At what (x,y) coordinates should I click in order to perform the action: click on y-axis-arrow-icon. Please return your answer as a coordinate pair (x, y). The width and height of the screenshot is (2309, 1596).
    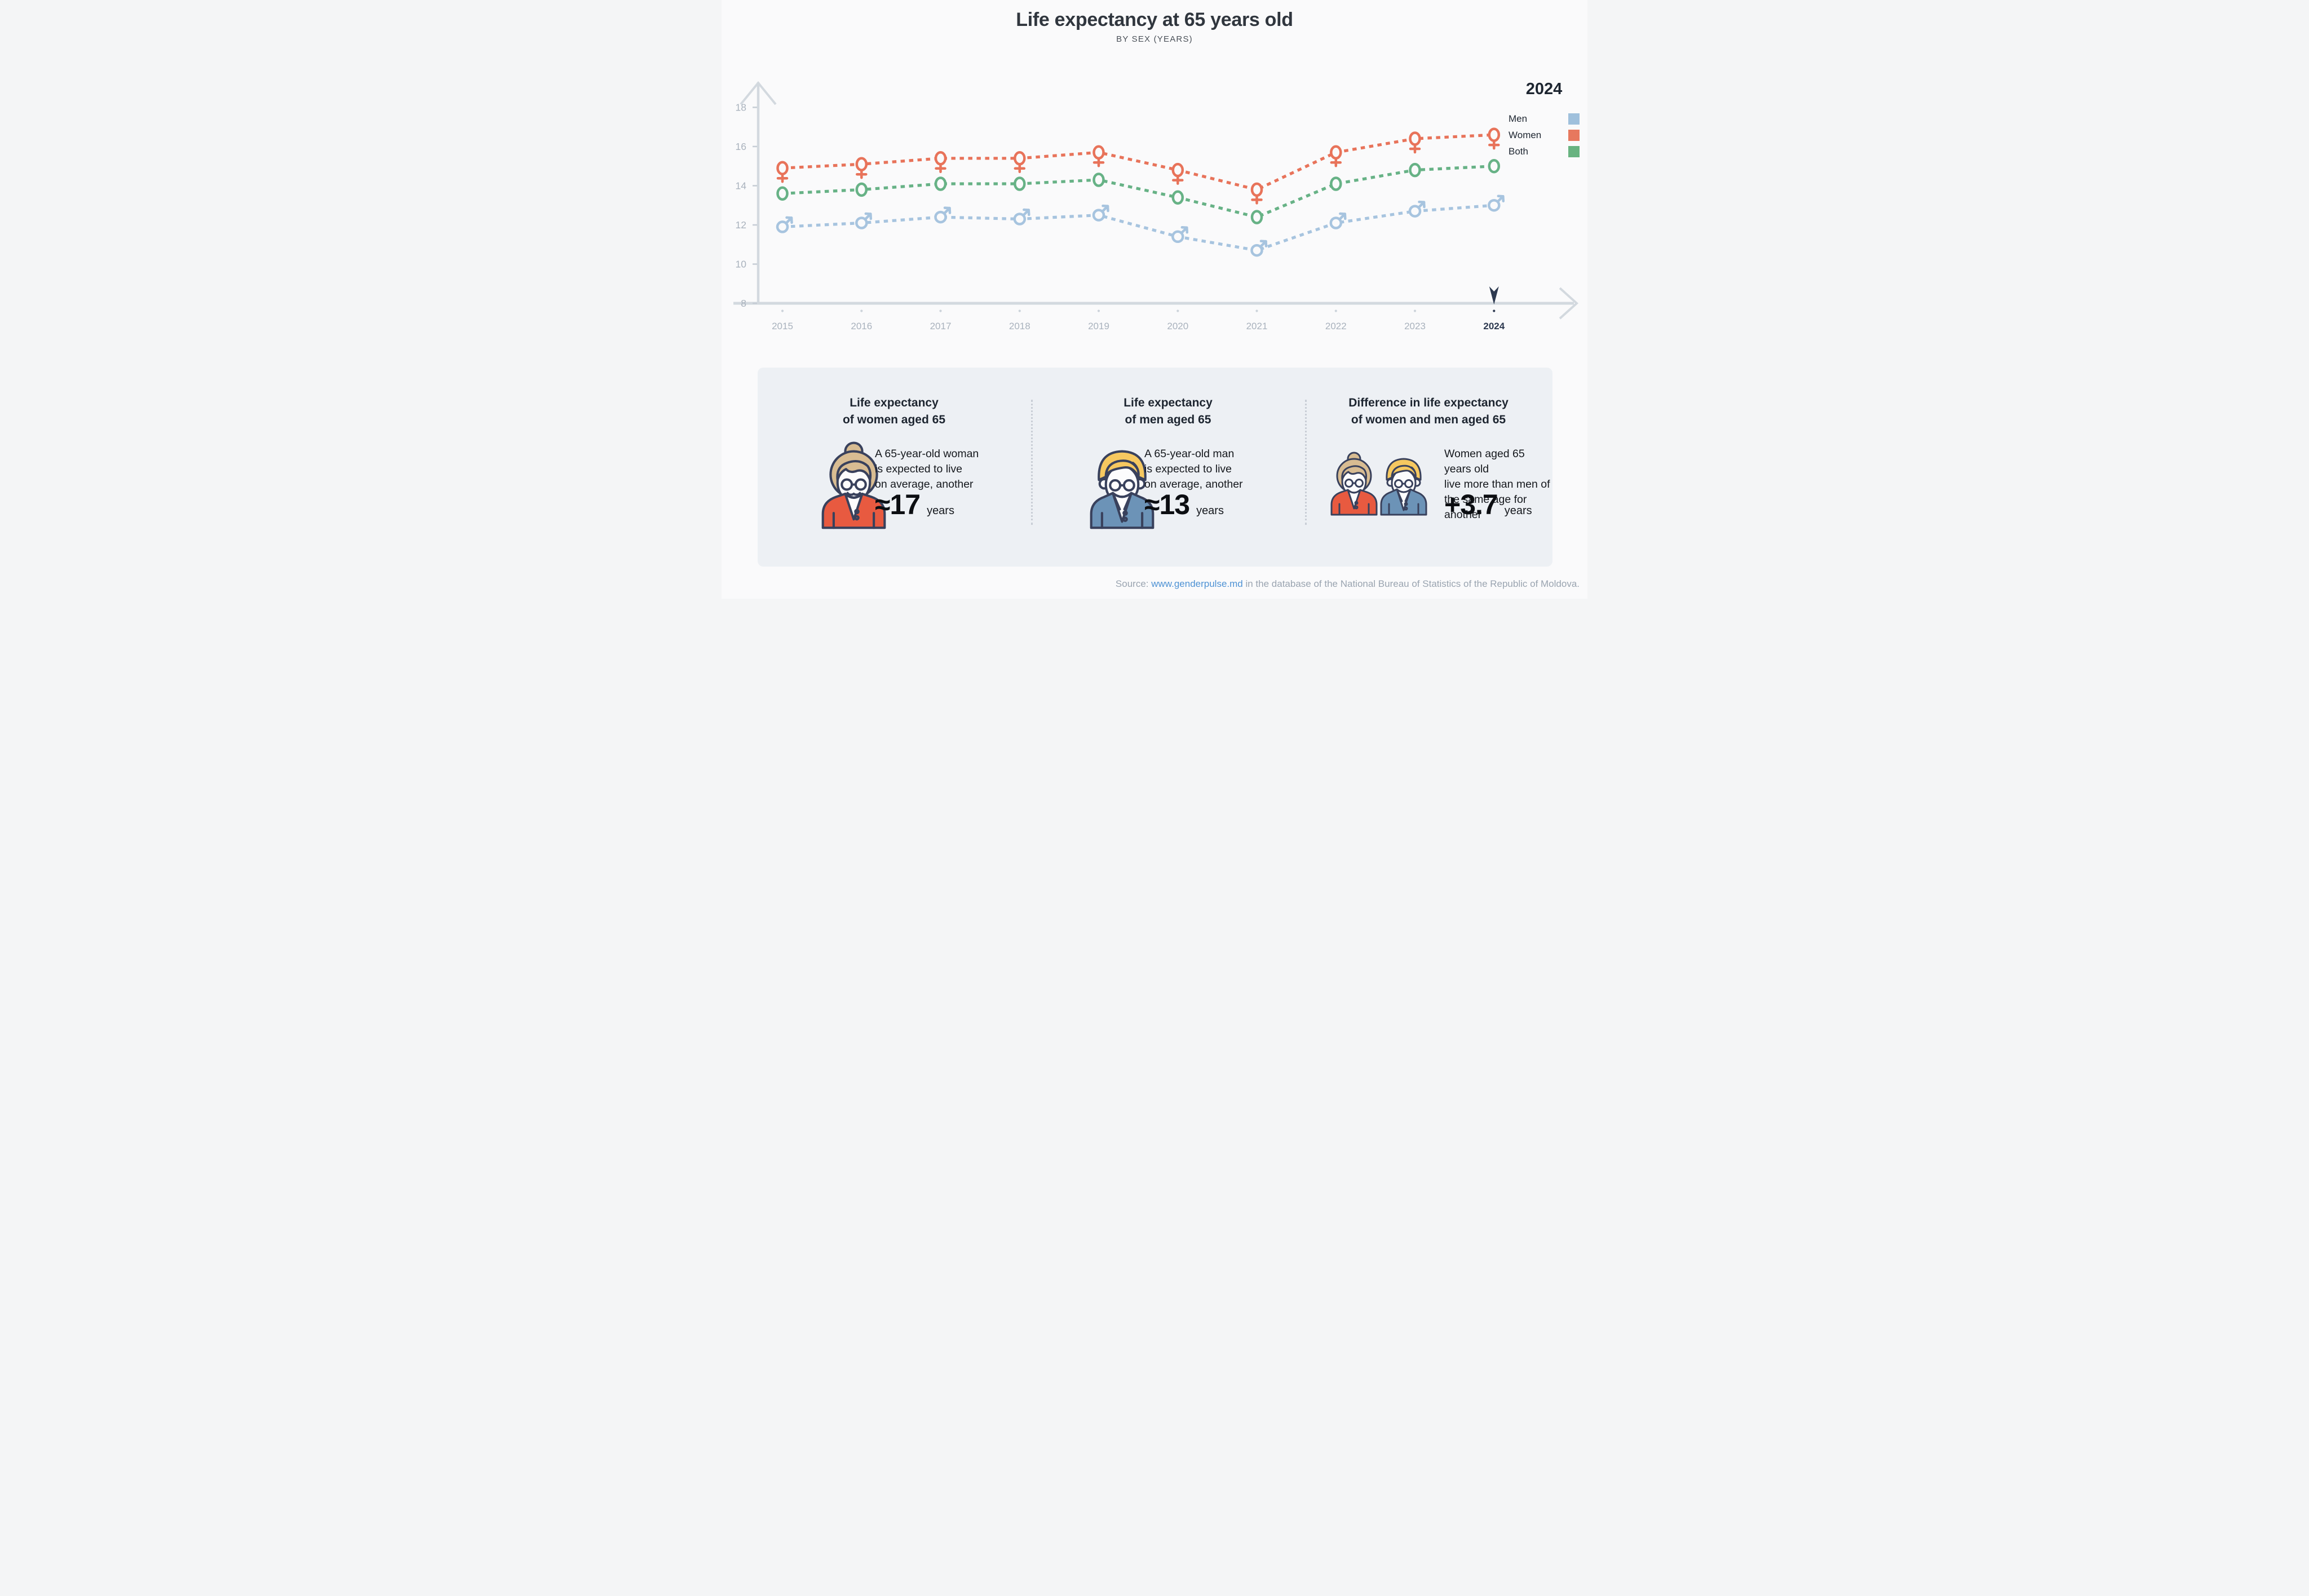
    Looking at the image, I should click on (758, 93).